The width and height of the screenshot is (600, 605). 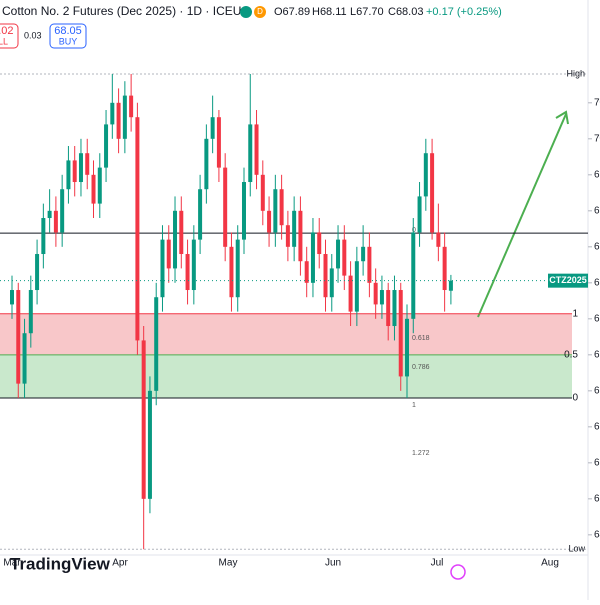 What do you see at coordinates (260, 11) in the screenshot?
I see `badge: D` at bounding box center [260, 11].